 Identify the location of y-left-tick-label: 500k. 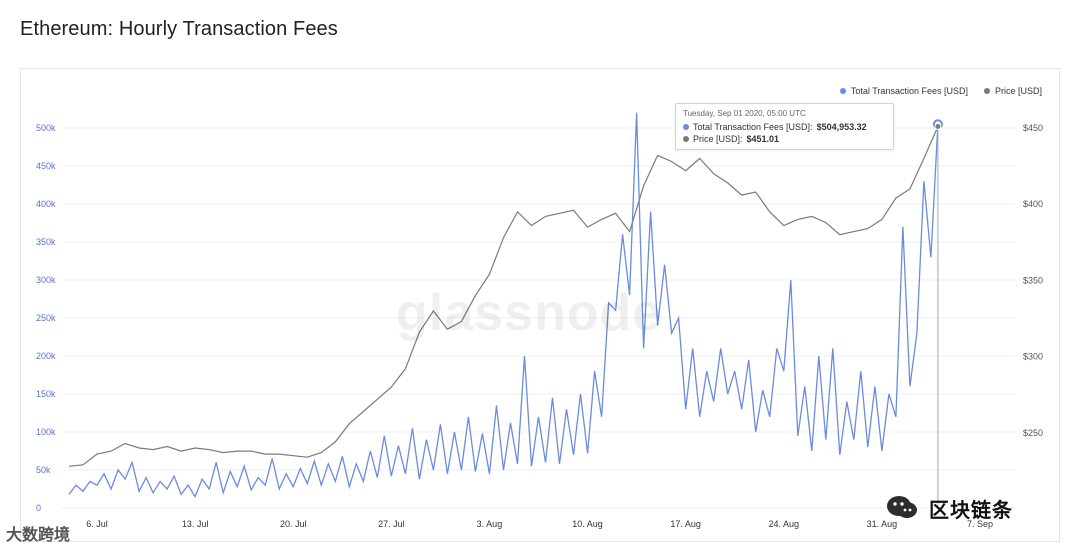
(46, 128).